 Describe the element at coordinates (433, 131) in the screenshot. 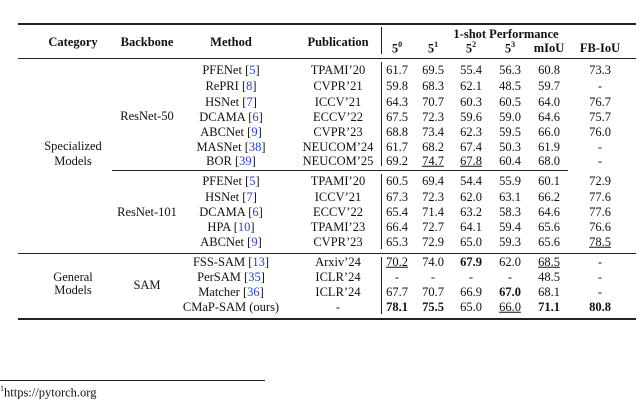

I see `metric-cell: 73.4` at that location.